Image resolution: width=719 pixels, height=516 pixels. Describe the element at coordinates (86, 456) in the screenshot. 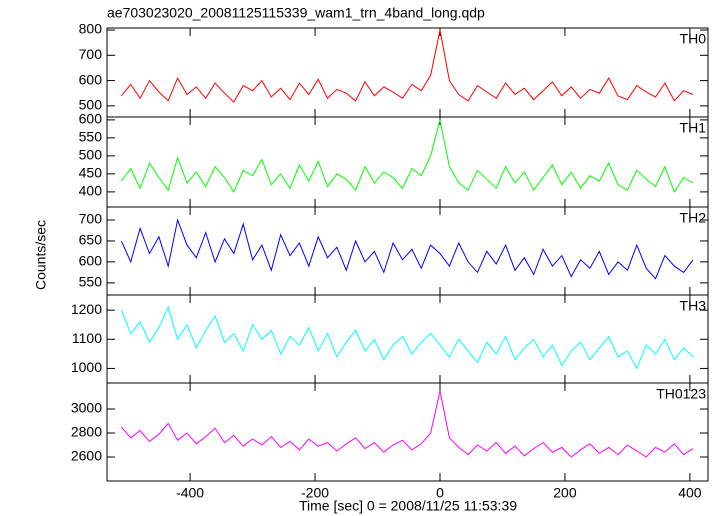

I see `y-tick-label: 2600` at that location.